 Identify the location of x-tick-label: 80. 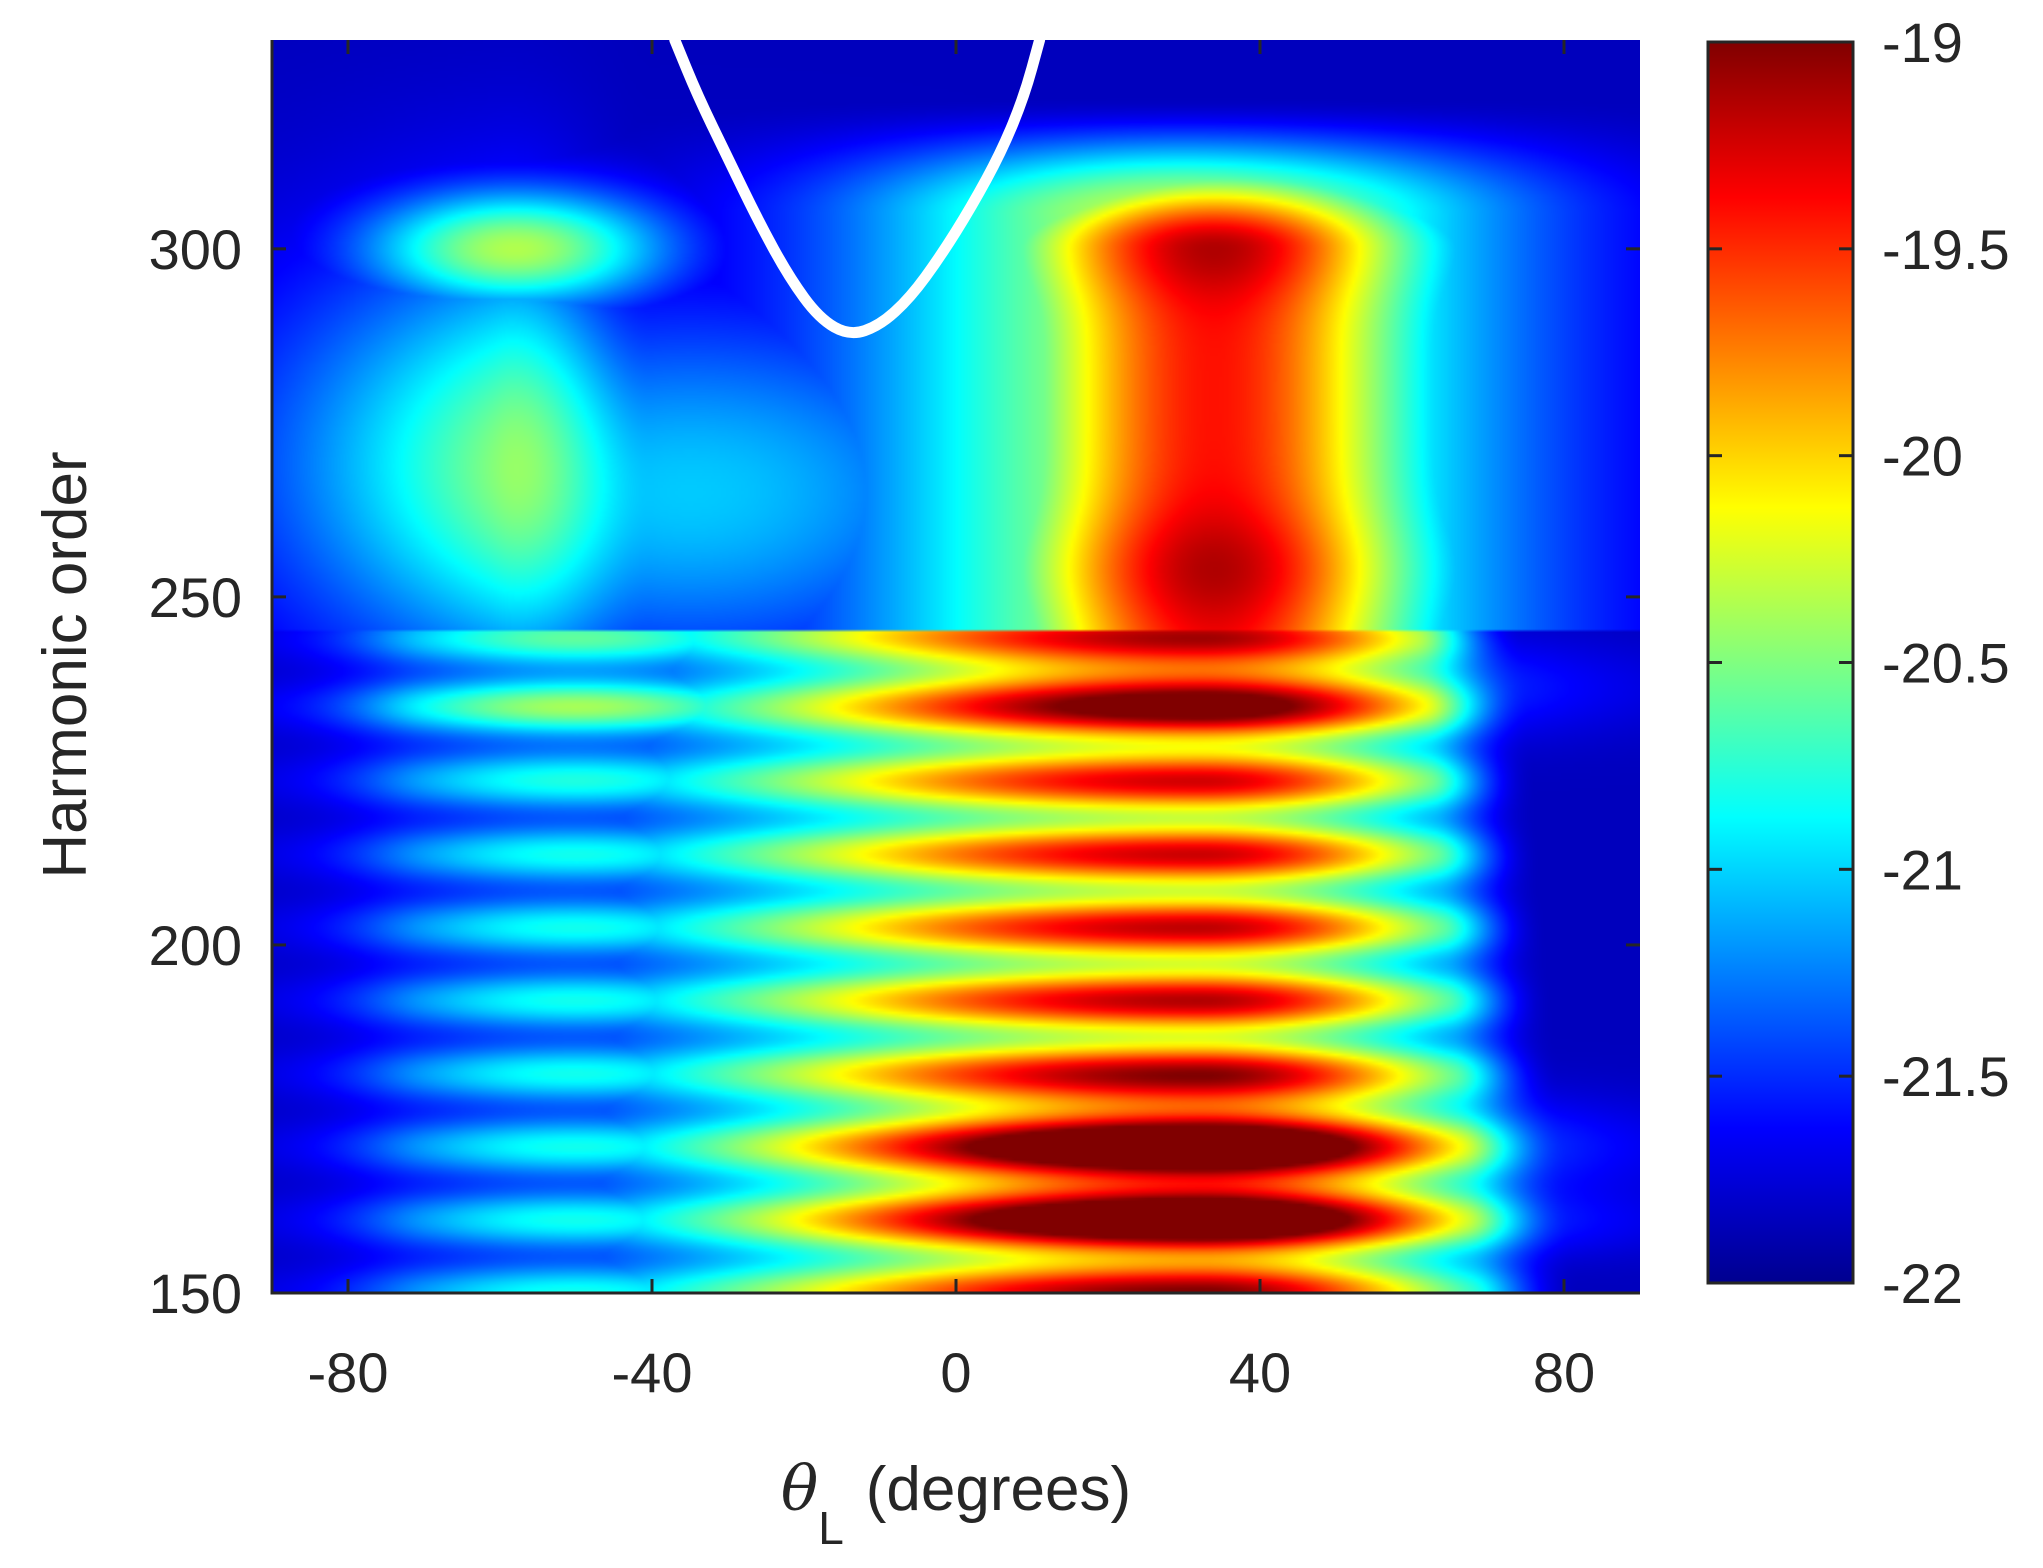
(1564, 1372).